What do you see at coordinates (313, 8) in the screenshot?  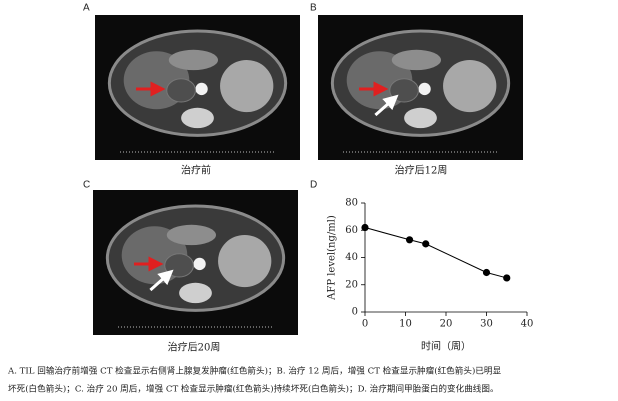 I see `panel-label: B` at bounding box center [313, 8].